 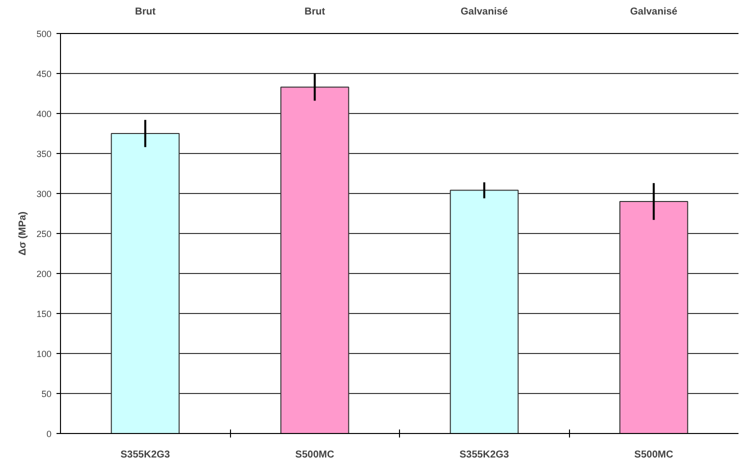 What do you see at coordinates (46, 394) in the screenshot?
I see `y-tick-label: 50` at bounding box center [46, 394].